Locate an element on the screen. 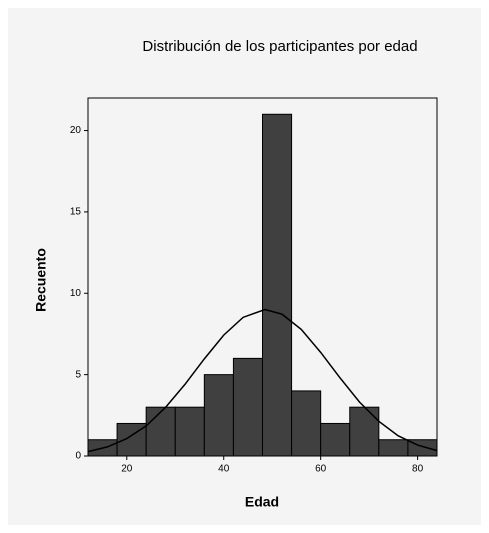 The image size is (489, 533). x-axis-label: Edad is located at coordinates (262, 502).